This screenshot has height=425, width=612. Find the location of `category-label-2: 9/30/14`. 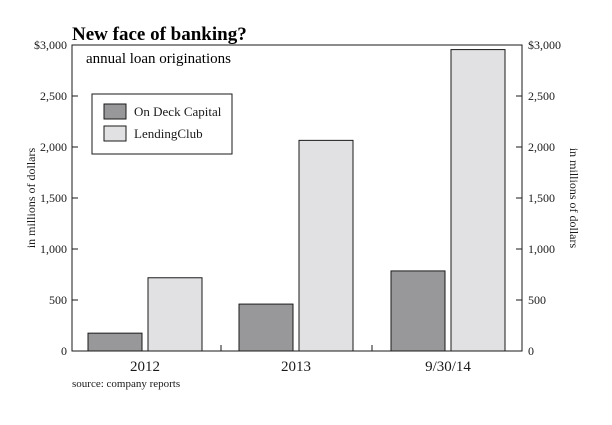

category-label-2: 9/30/14 is located at coordinates (448, 367).